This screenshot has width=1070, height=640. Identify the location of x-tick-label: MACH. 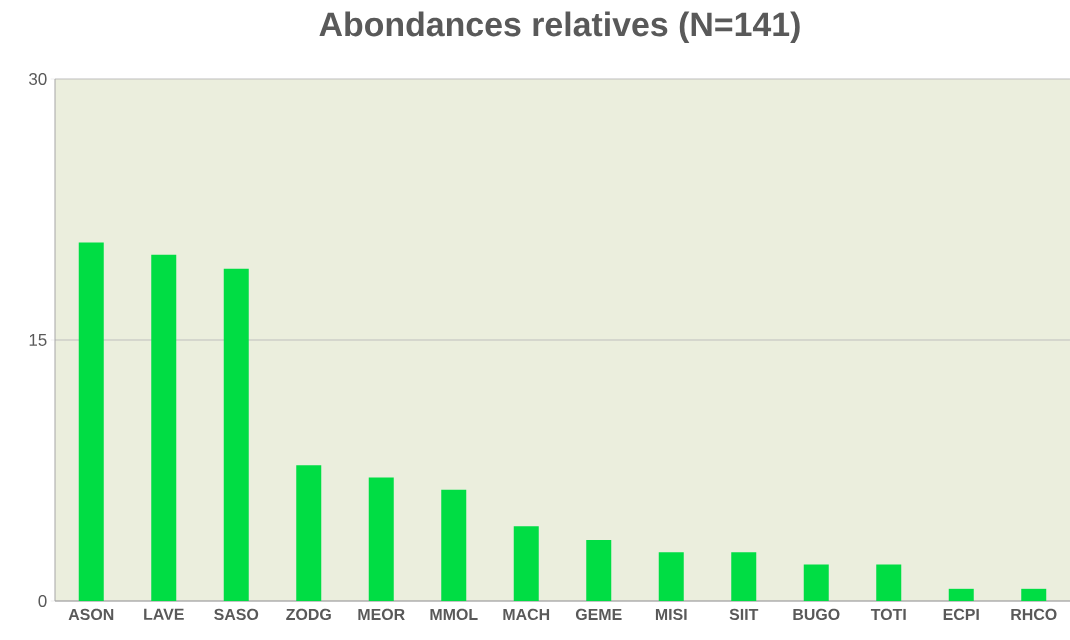
(526, 614).